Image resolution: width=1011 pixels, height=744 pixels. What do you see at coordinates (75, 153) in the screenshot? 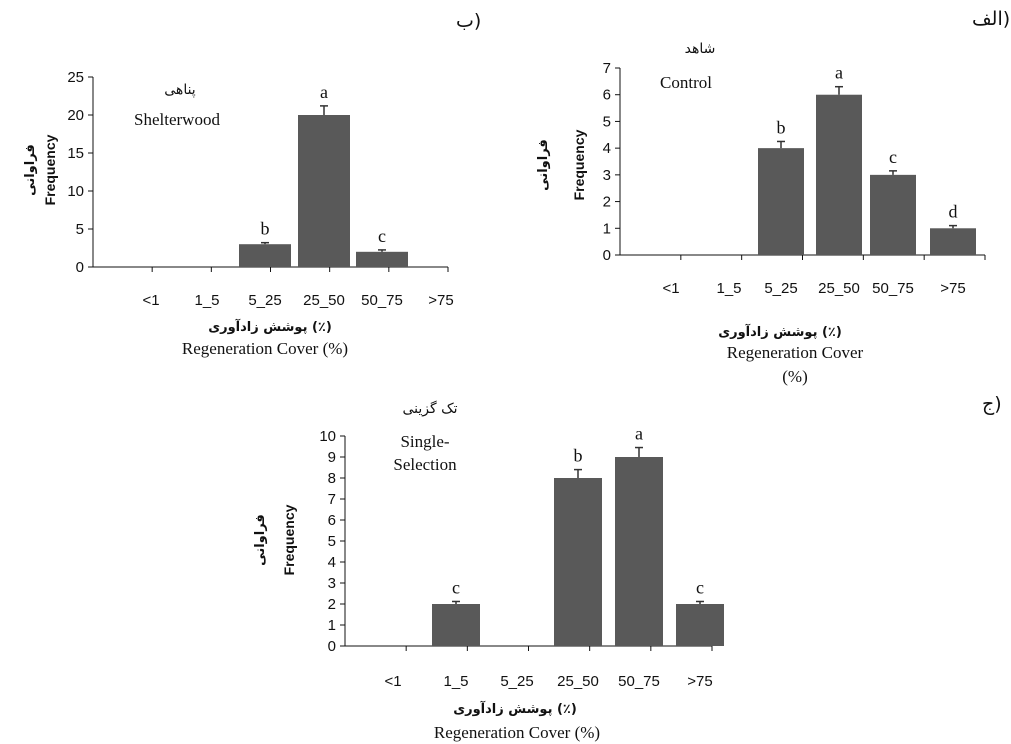
I see `y-tick-label: 15` at bounding box center [75, 153].